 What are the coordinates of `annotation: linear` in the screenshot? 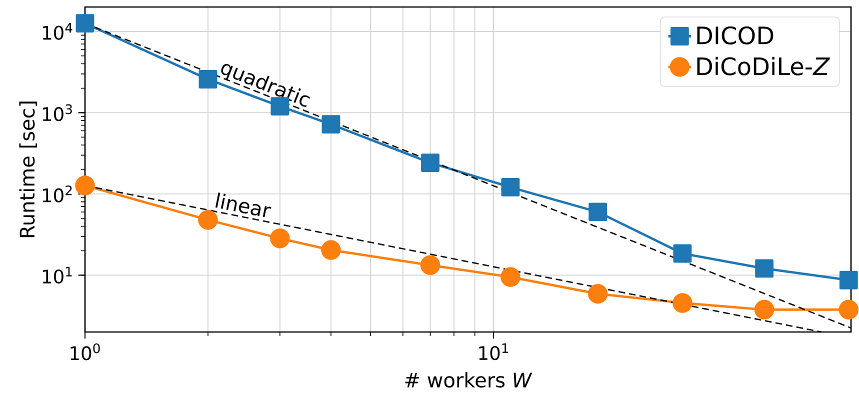 It's located at (243, 205).